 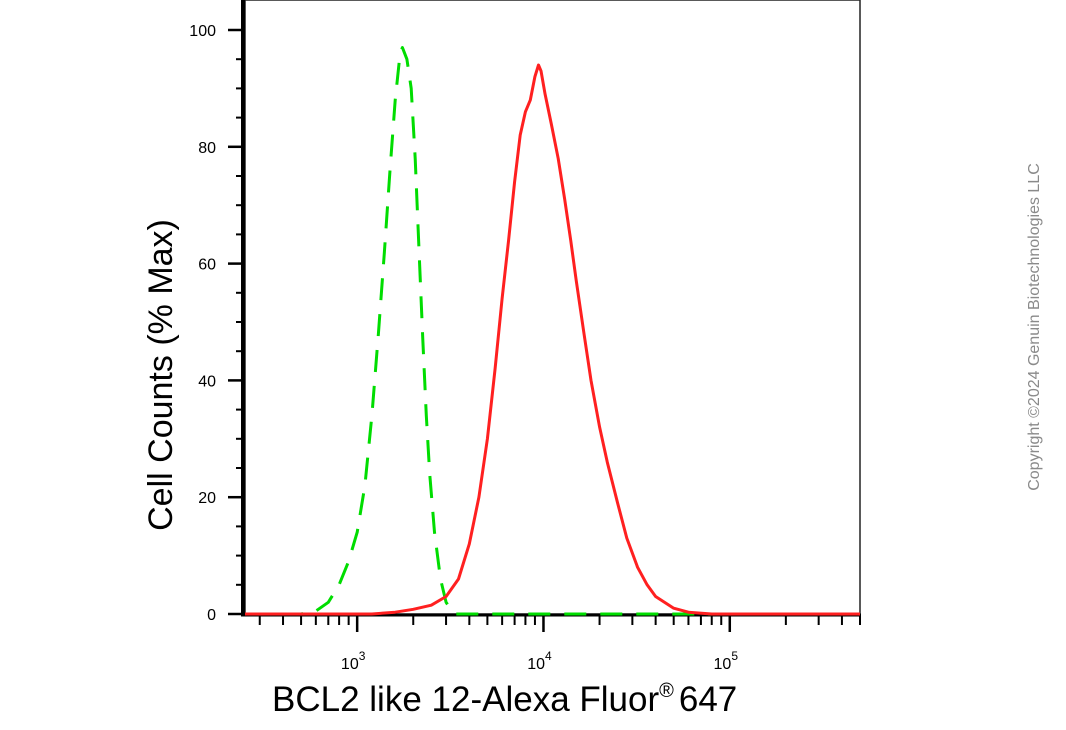 I want to click on y-ticks: 0 20 40 60 80 100, so click(x=216, y=323).